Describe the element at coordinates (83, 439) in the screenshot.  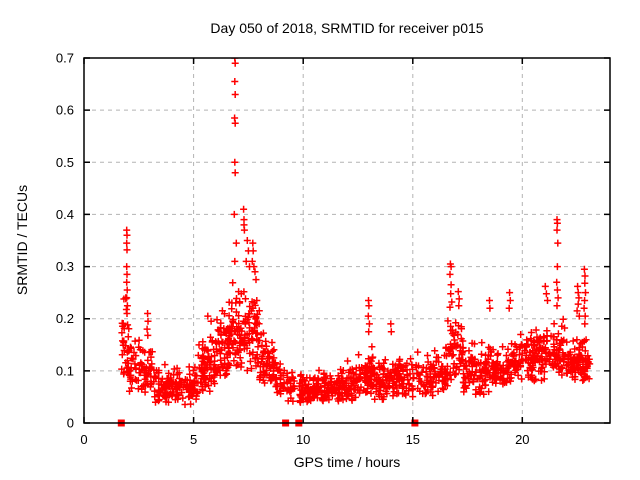
I see `x-tick-label: 0` at that location.